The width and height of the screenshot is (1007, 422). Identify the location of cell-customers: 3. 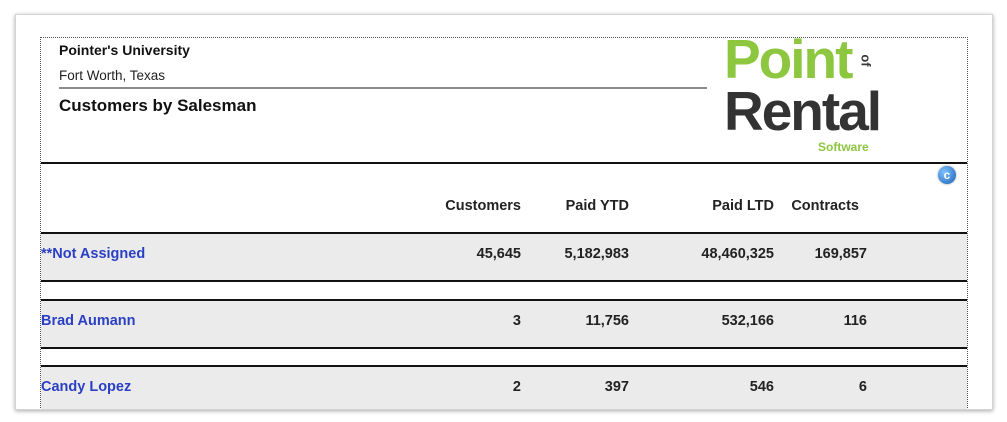
(516, 321).